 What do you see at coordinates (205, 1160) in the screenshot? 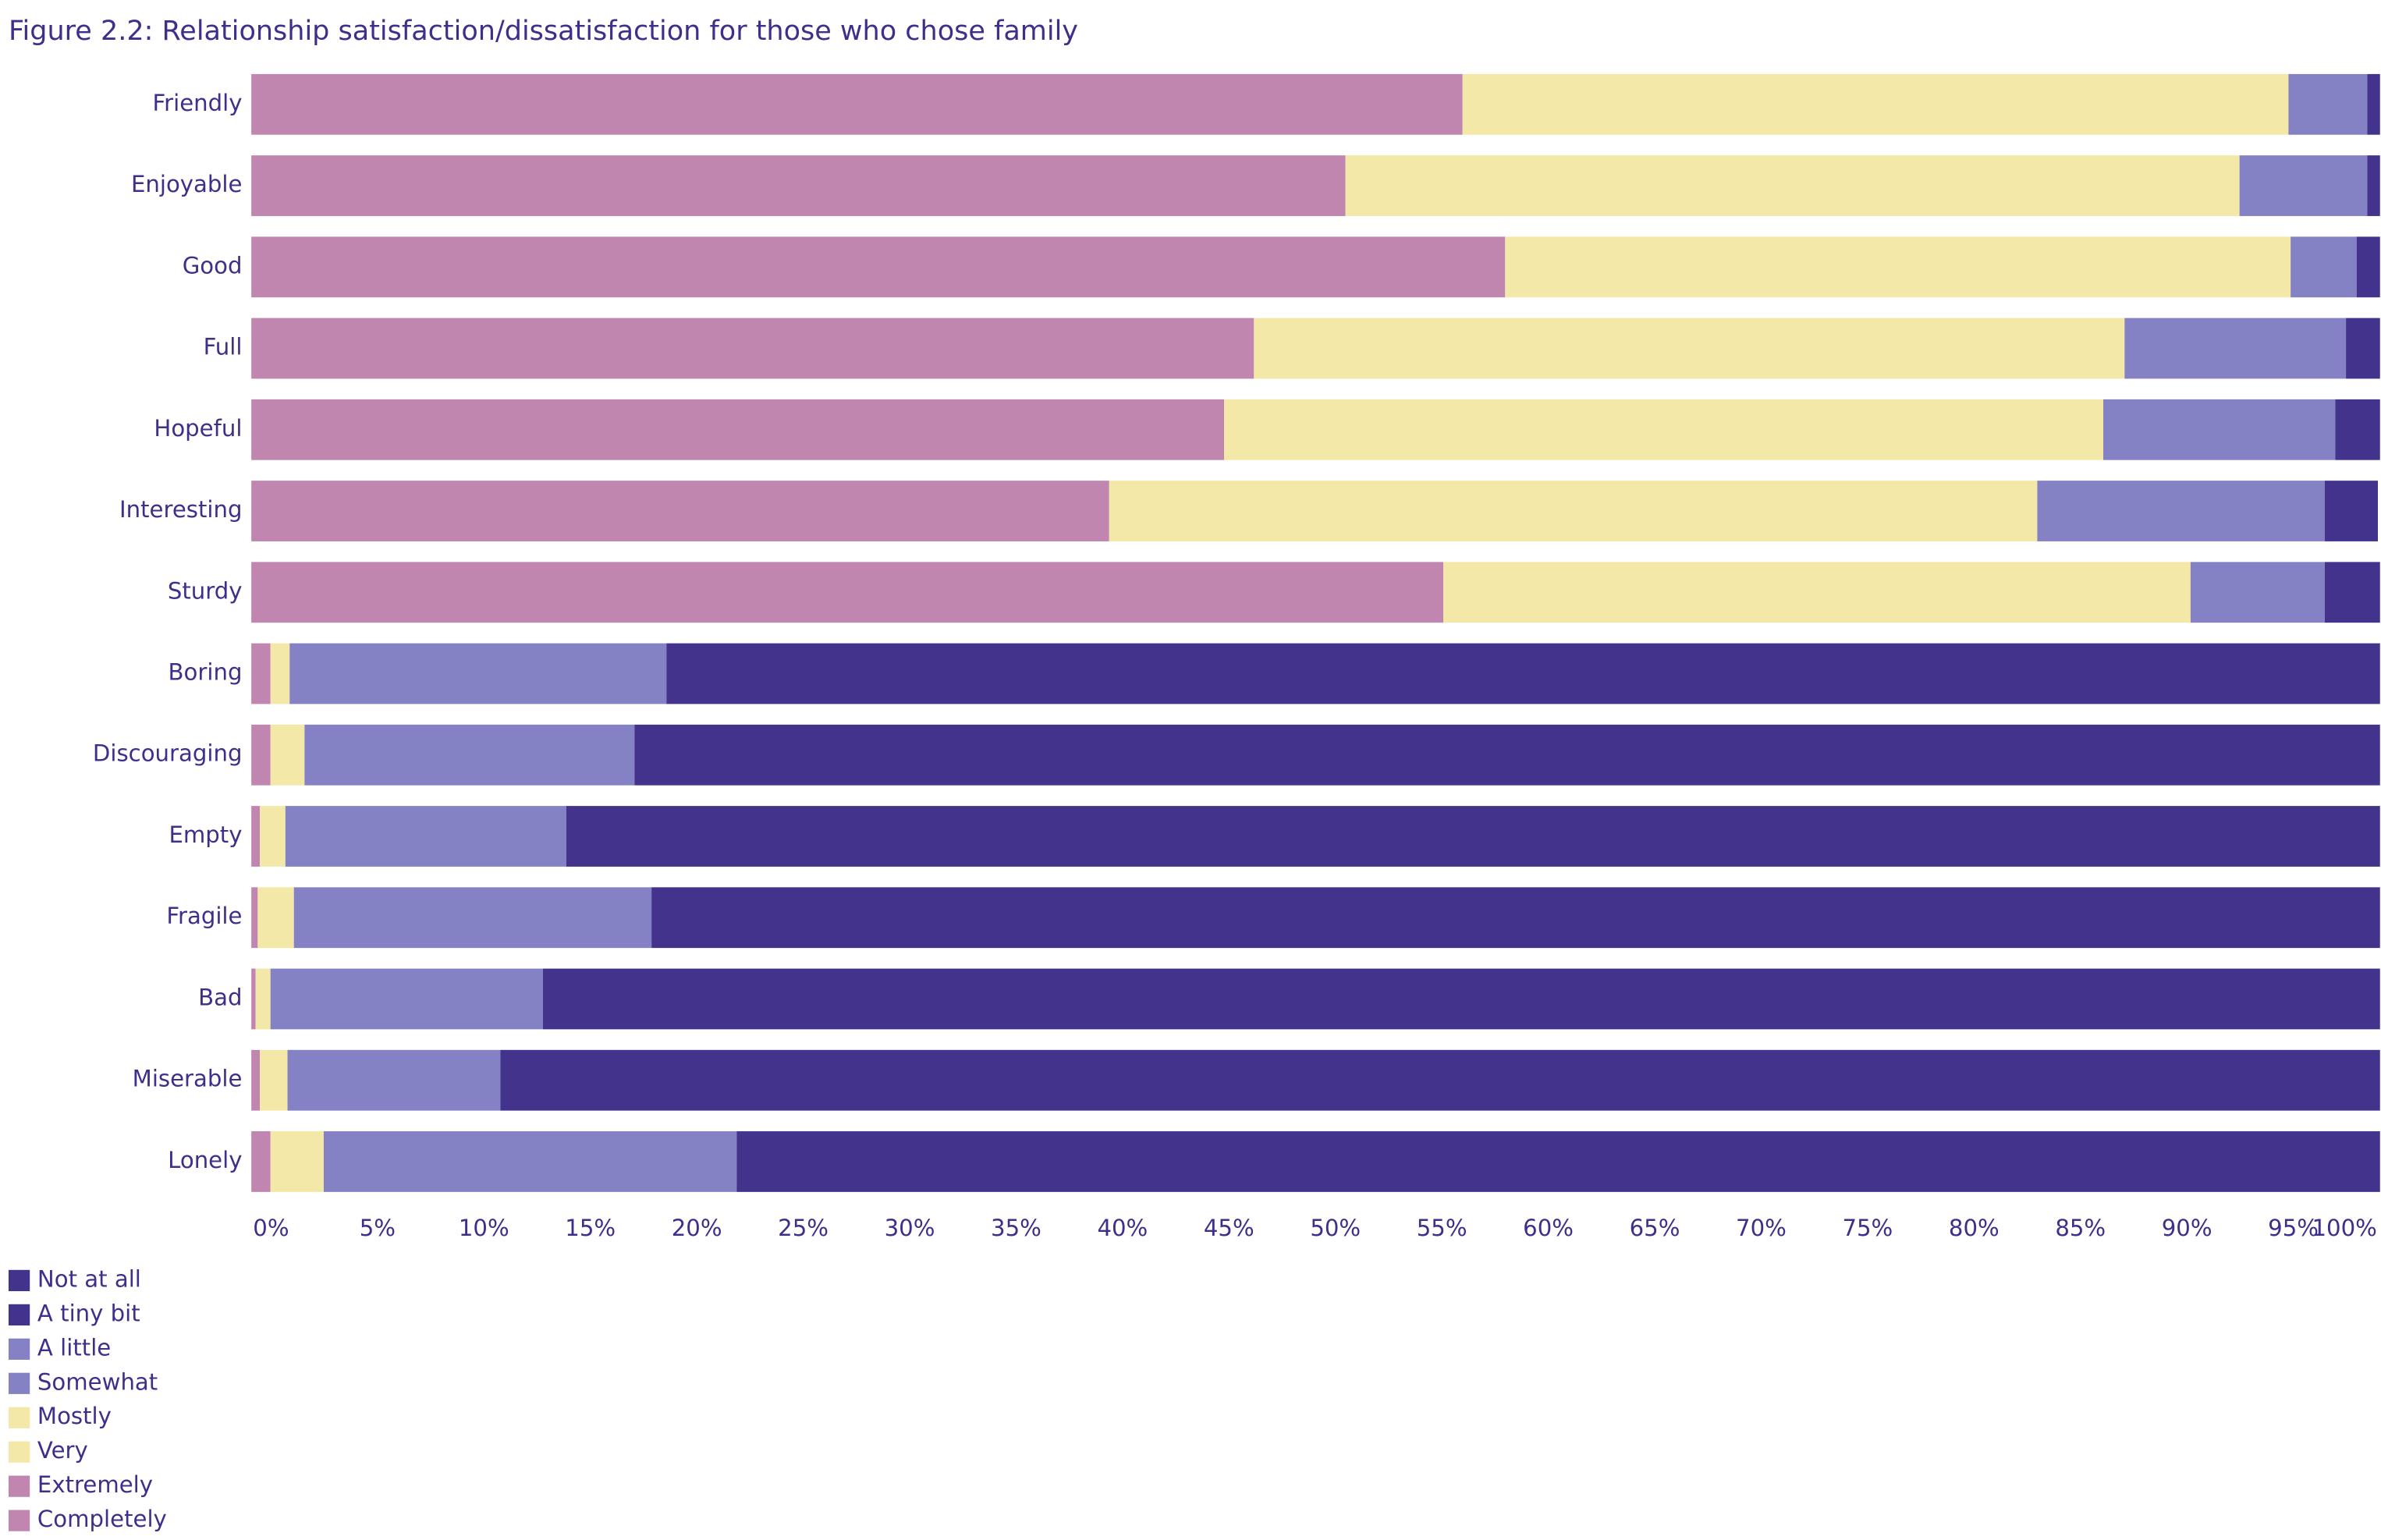
I see `y-tick-label: Lonely` at bounding box center [205, 1160].